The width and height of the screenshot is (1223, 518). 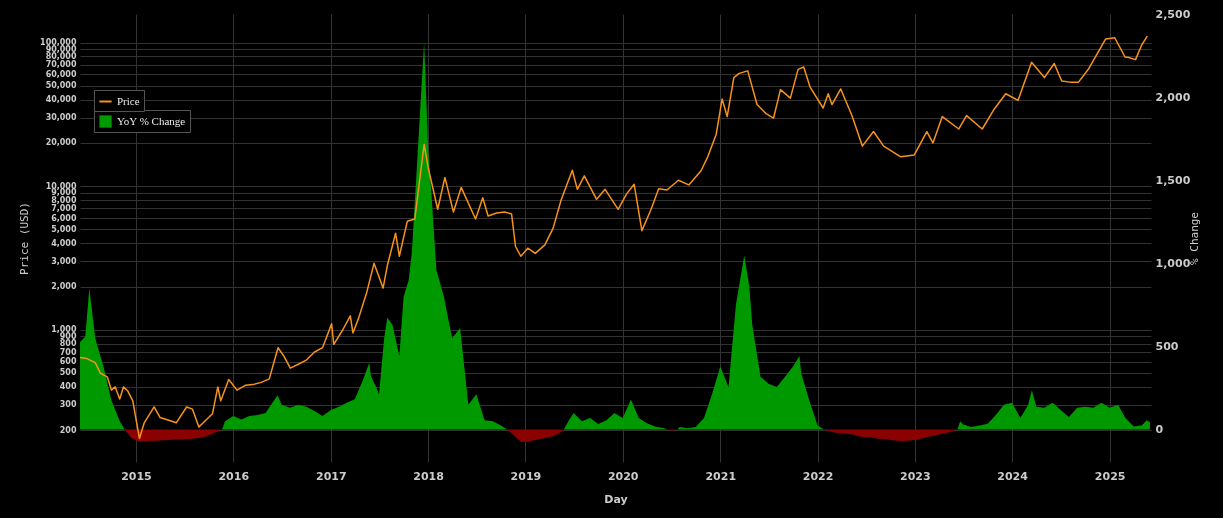 What do you see at coordinates (1167, 346) in the screenshot?
I see `y2-tick-label: 500` at bounding box center [1167, 346].